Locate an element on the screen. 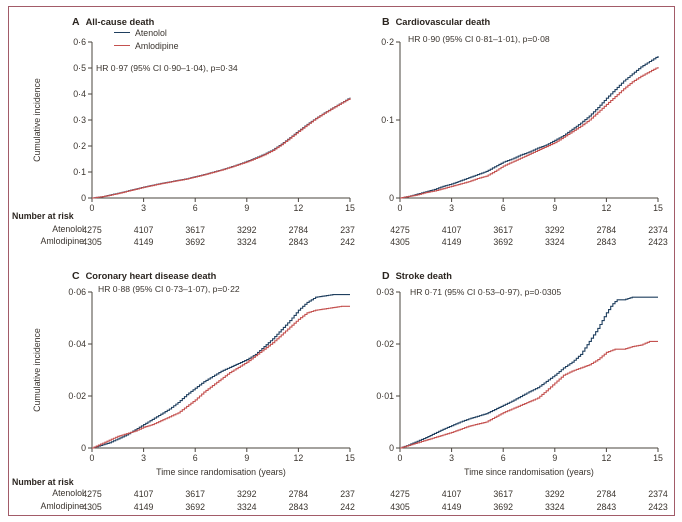 Image resolution: width=682 pixels, height=522 pixels. panel-letter: A is located at coordinates (76, 22).